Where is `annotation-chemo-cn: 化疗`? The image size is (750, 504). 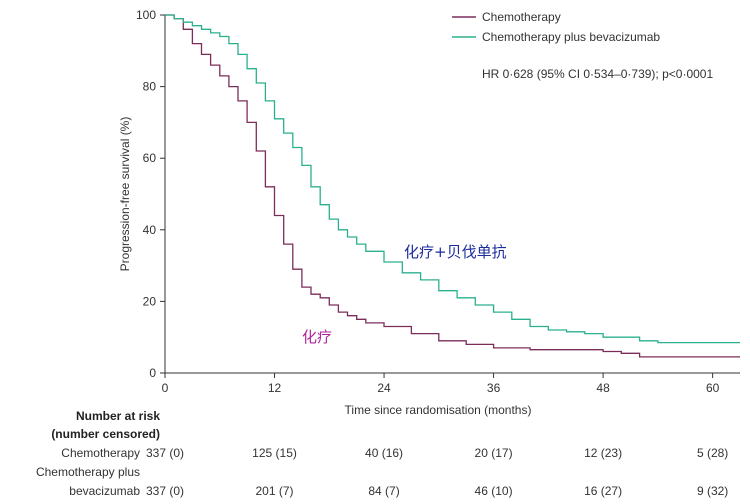 annotation-chemo-cn: 化疗 is located at coordinates (317, 337).